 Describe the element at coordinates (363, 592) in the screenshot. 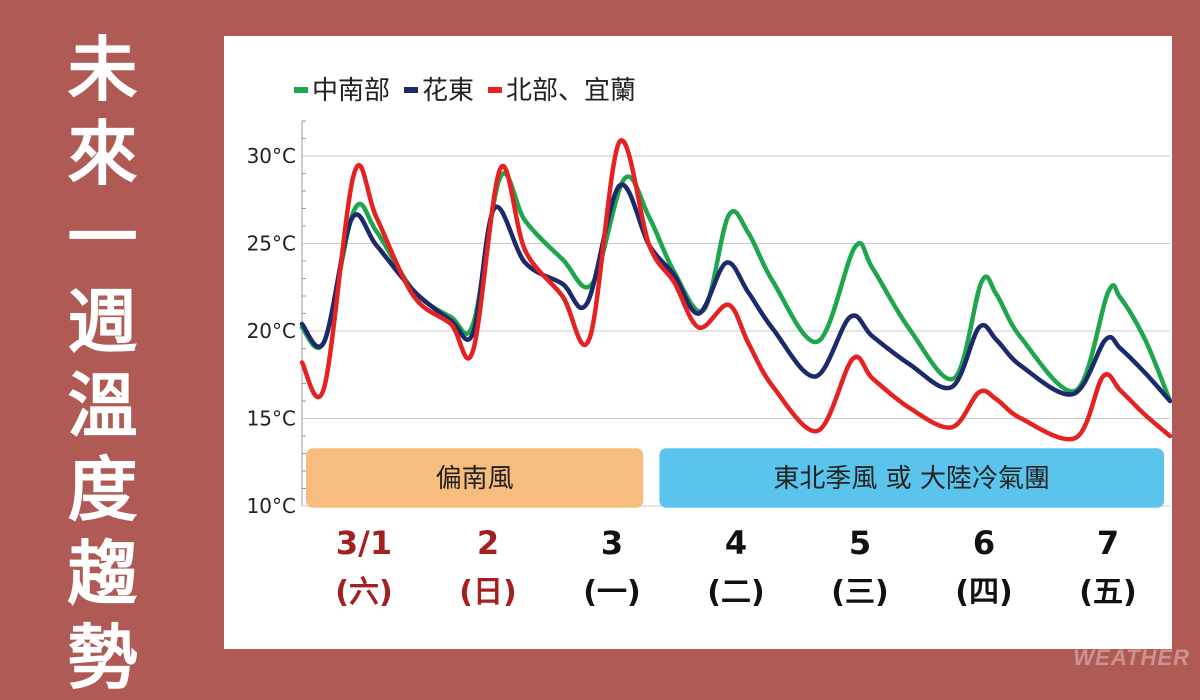

I see `x-day-weekday: (六)` at that location.